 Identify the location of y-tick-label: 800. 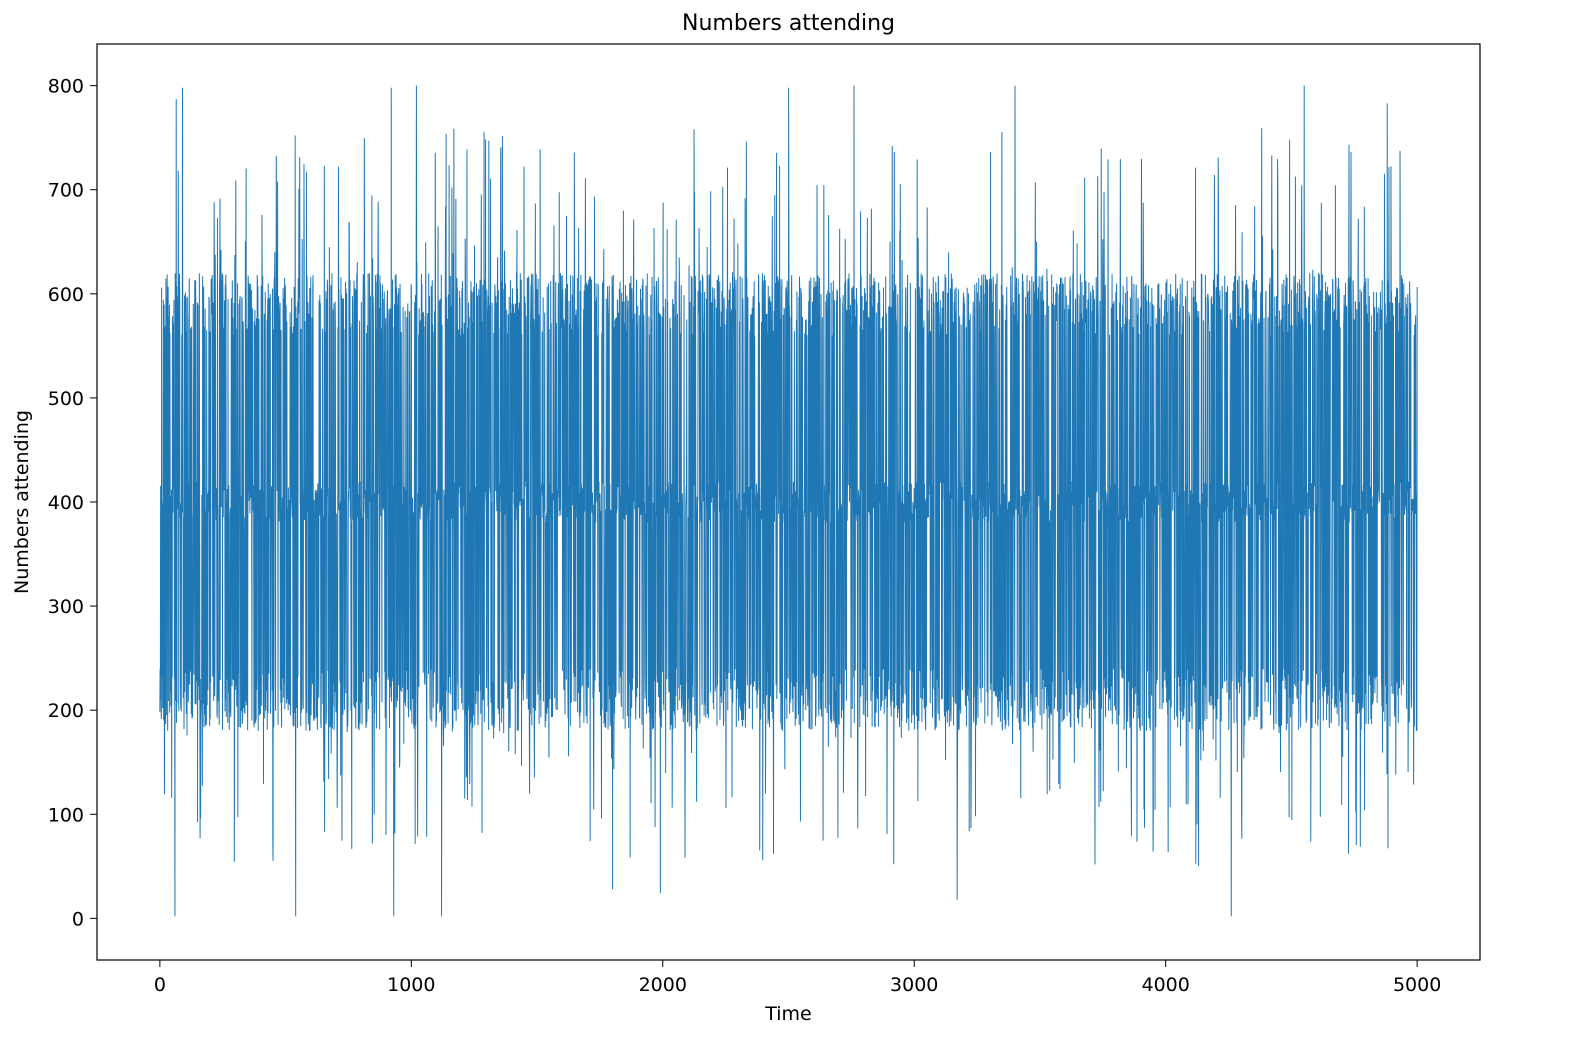
(66, 87).